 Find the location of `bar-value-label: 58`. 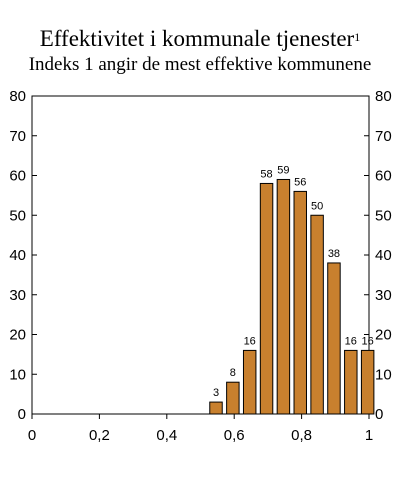

bar-value-label: 58 is located at coordinates (266, 174).